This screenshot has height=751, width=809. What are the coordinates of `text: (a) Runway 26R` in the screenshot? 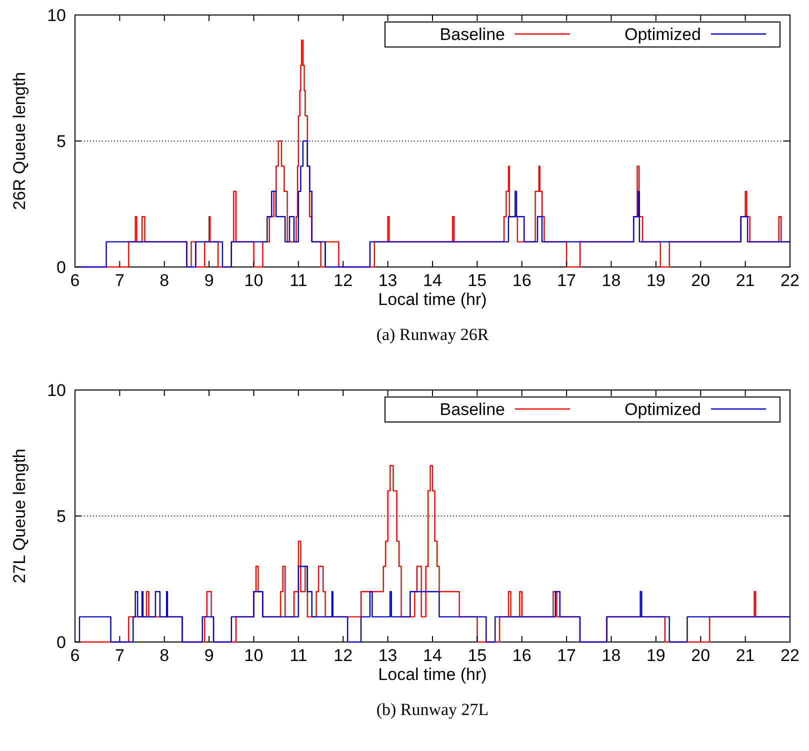 It's located at (433, 334).